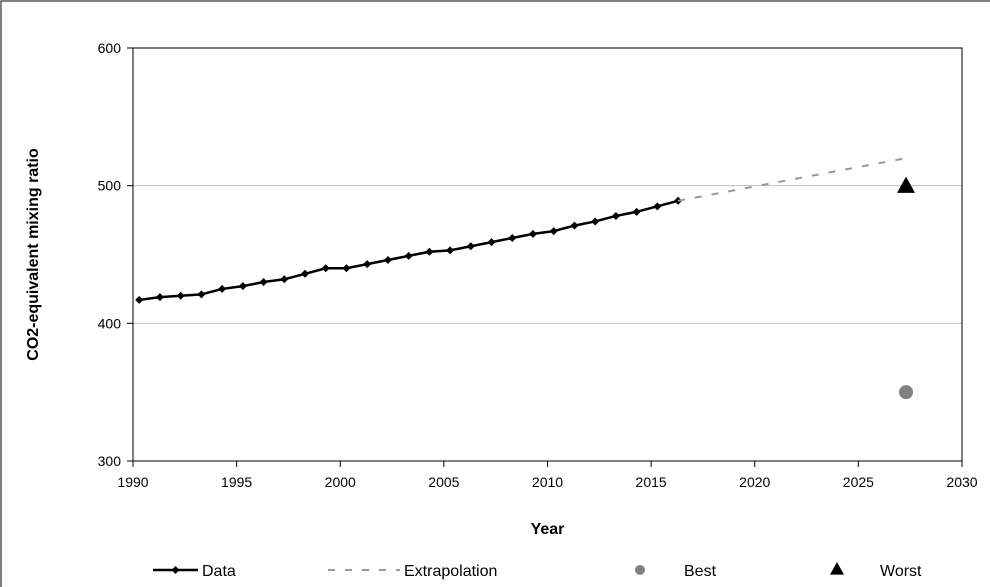  I want to click on legend-marker, so click(175, 570).